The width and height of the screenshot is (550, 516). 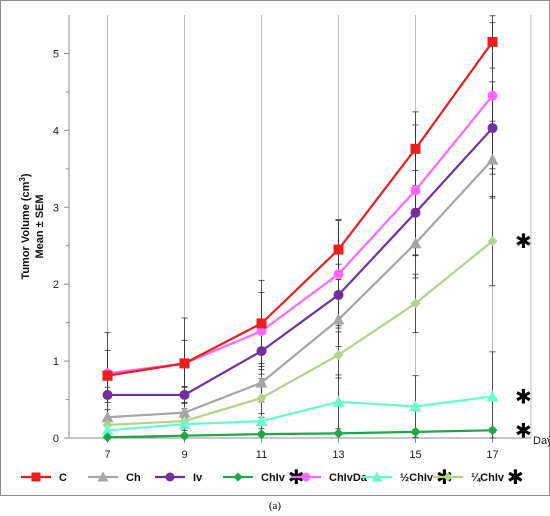 What do you see at coordinates (40, 226) in the screenshot?
I see `y-axis-title-line2: Mean ± SEM` at bounding box center [40, 226].